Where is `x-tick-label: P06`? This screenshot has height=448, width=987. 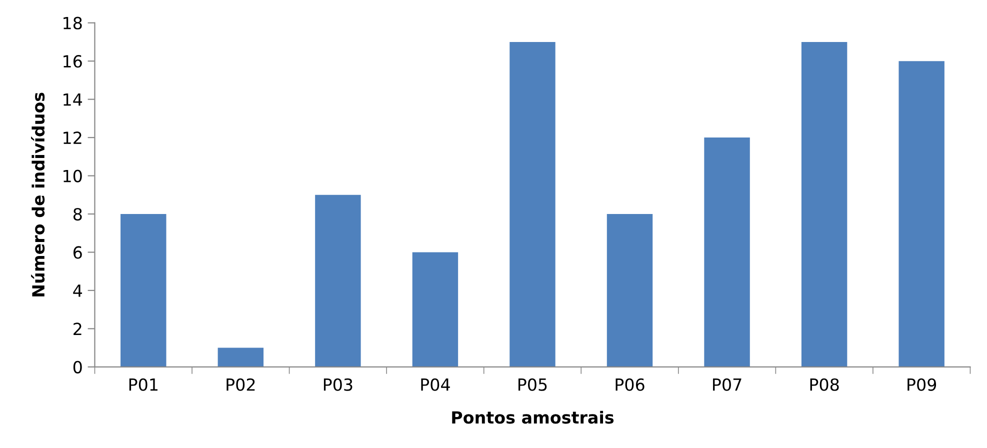
x-tick-label: P06 is located at coordinates (630, 384).